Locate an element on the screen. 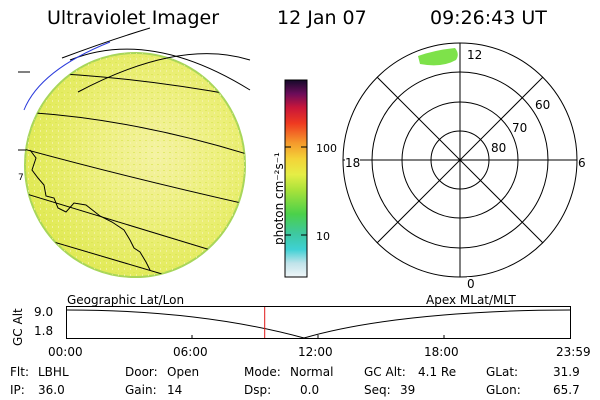 This screenshot has height=400, width=600. mlt-label-12: 12 is located at coordinates (475, 55).